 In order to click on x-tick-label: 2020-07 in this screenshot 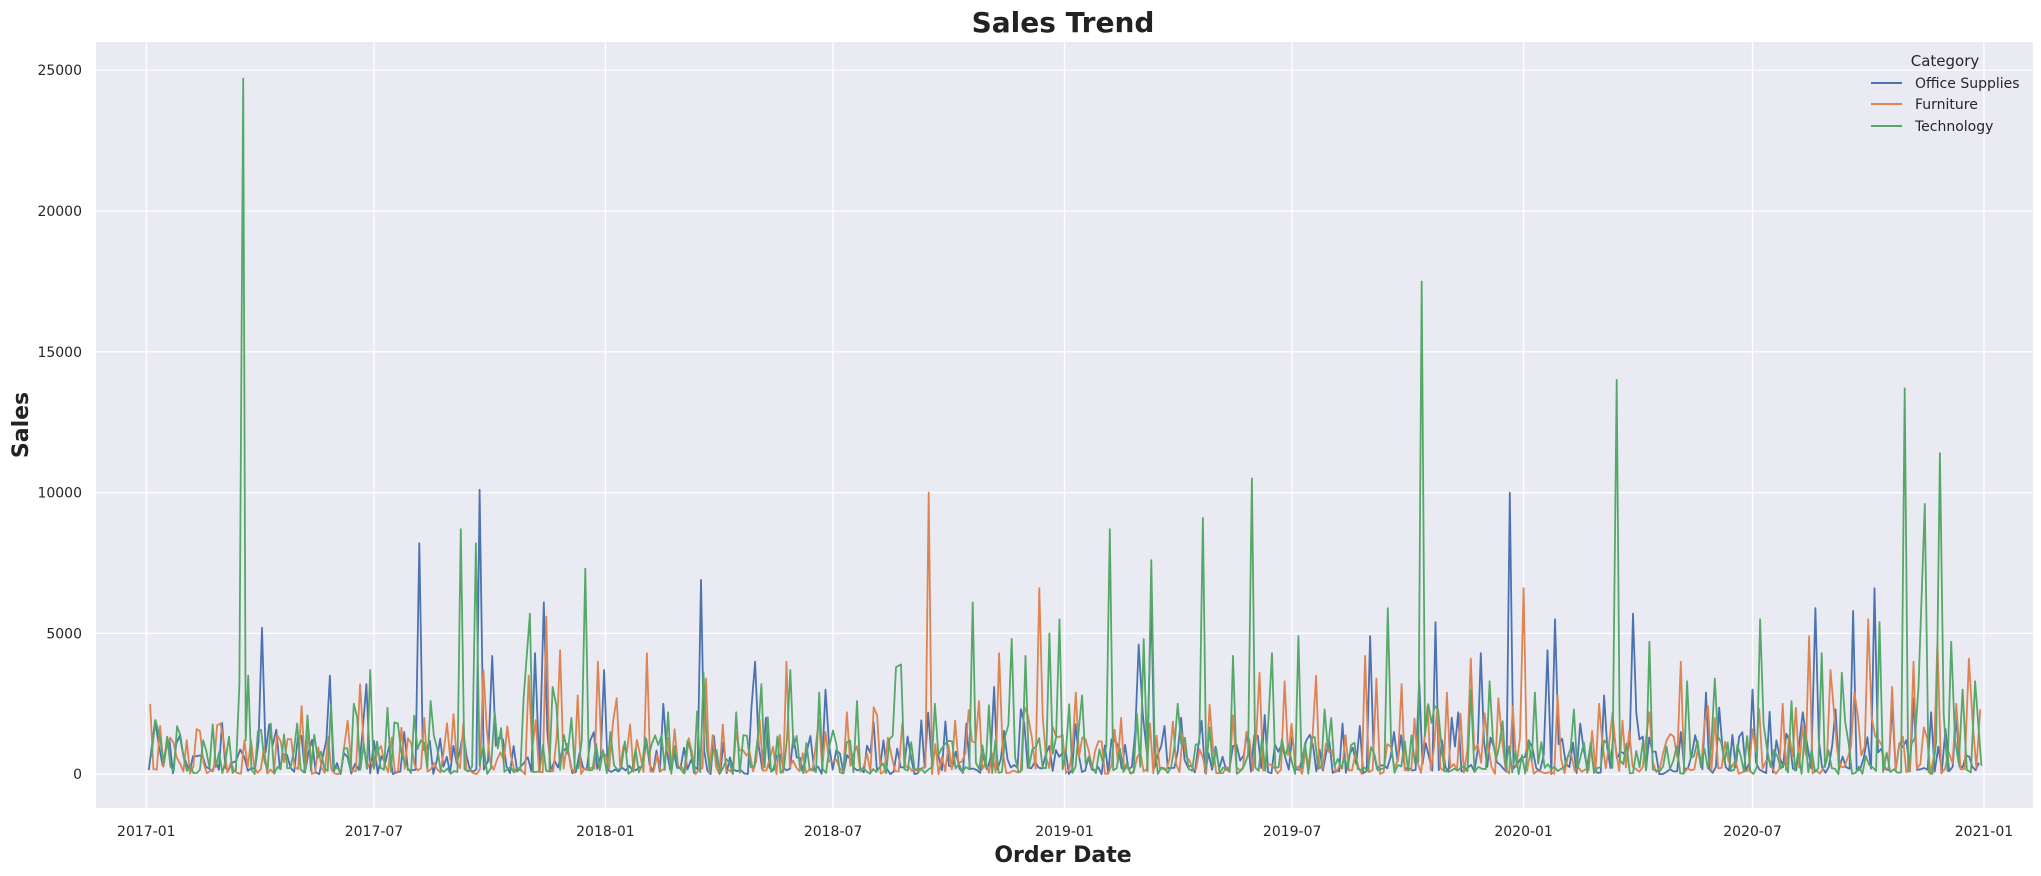, I will do `click(1752, 832)`.